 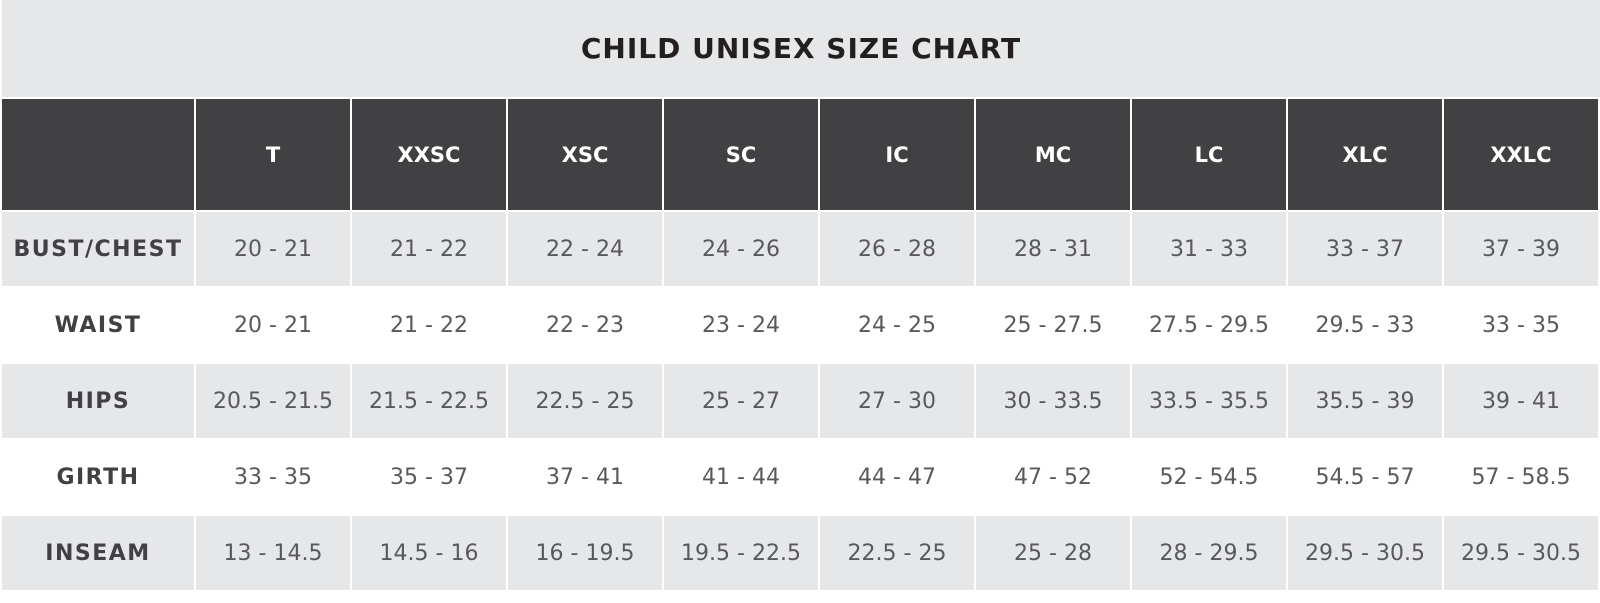 What do you see at coordinates (98, 553) in the screenshot?
I see `row-label: INSEAM` at bounding box center [98, 553].